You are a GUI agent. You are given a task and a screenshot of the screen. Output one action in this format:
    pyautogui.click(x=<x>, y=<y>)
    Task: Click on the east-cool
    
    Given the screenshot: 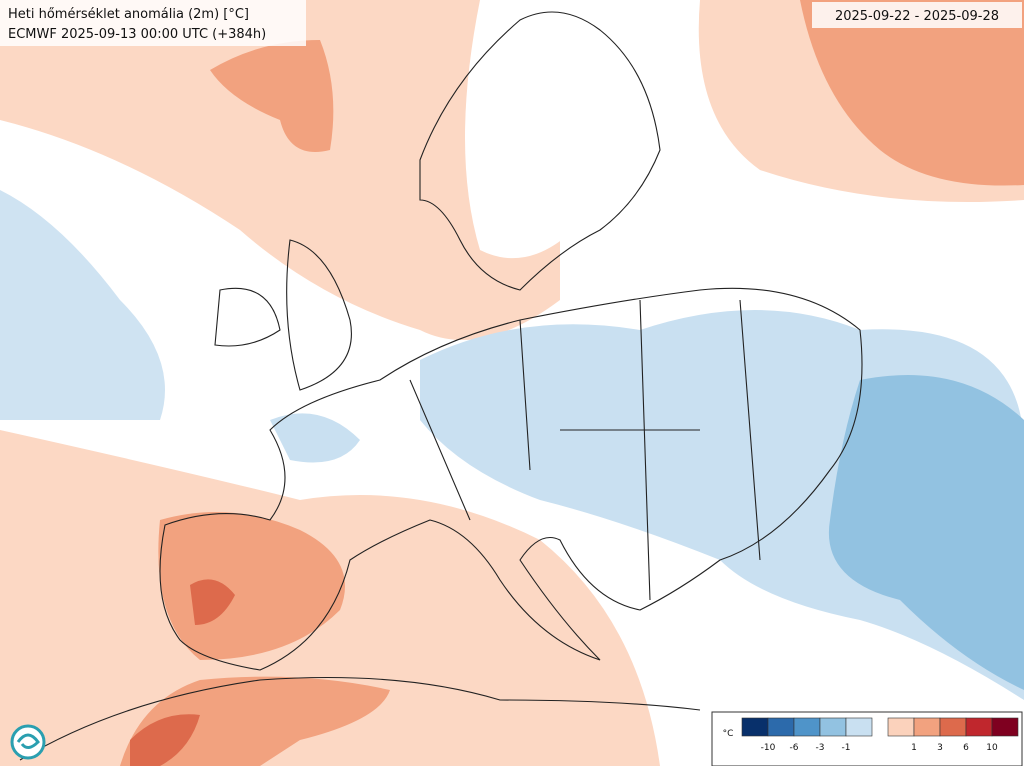 What is the action you would take?
    pyautogui.click(x=926, y=532)
    